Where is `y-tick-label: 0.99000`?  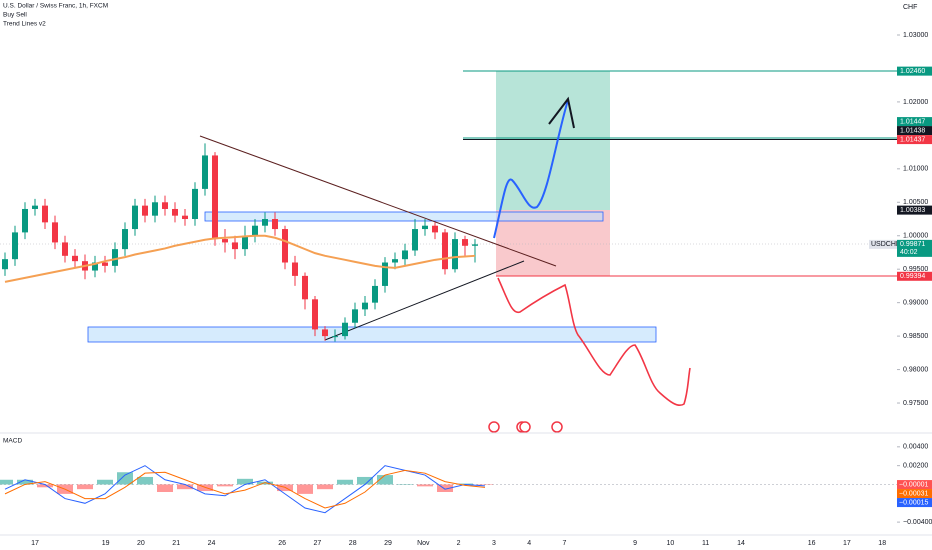
y-tick-label: 0.99000 is located at coordinates (915, 302).